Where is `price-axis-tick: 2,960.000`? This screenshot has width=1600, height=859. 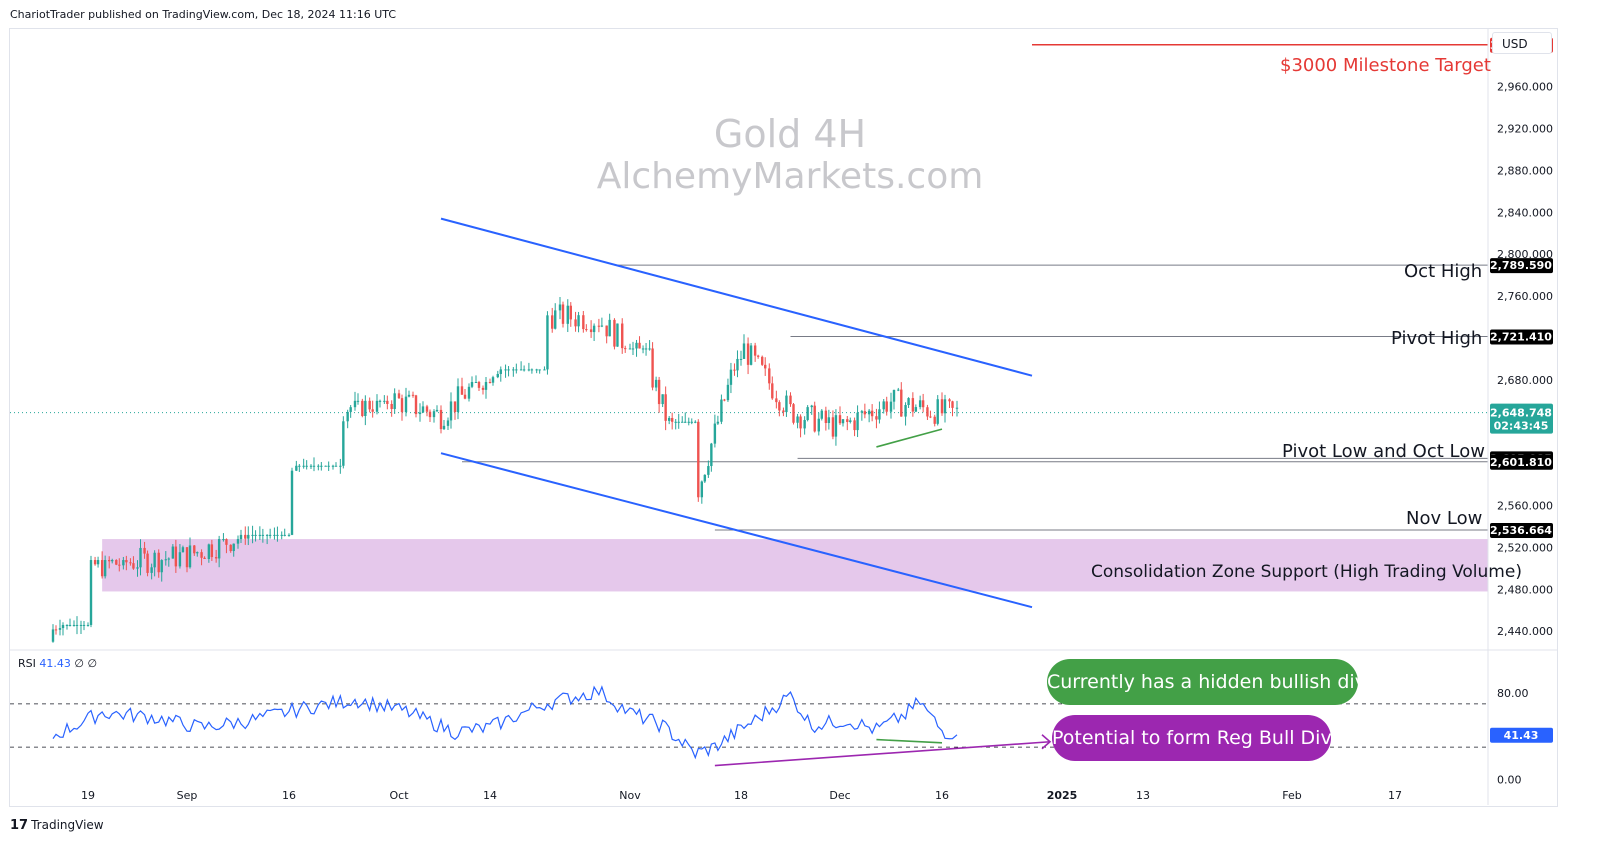
price-axis-tick: 2,960.000 is located at coordinates (1525, 87).